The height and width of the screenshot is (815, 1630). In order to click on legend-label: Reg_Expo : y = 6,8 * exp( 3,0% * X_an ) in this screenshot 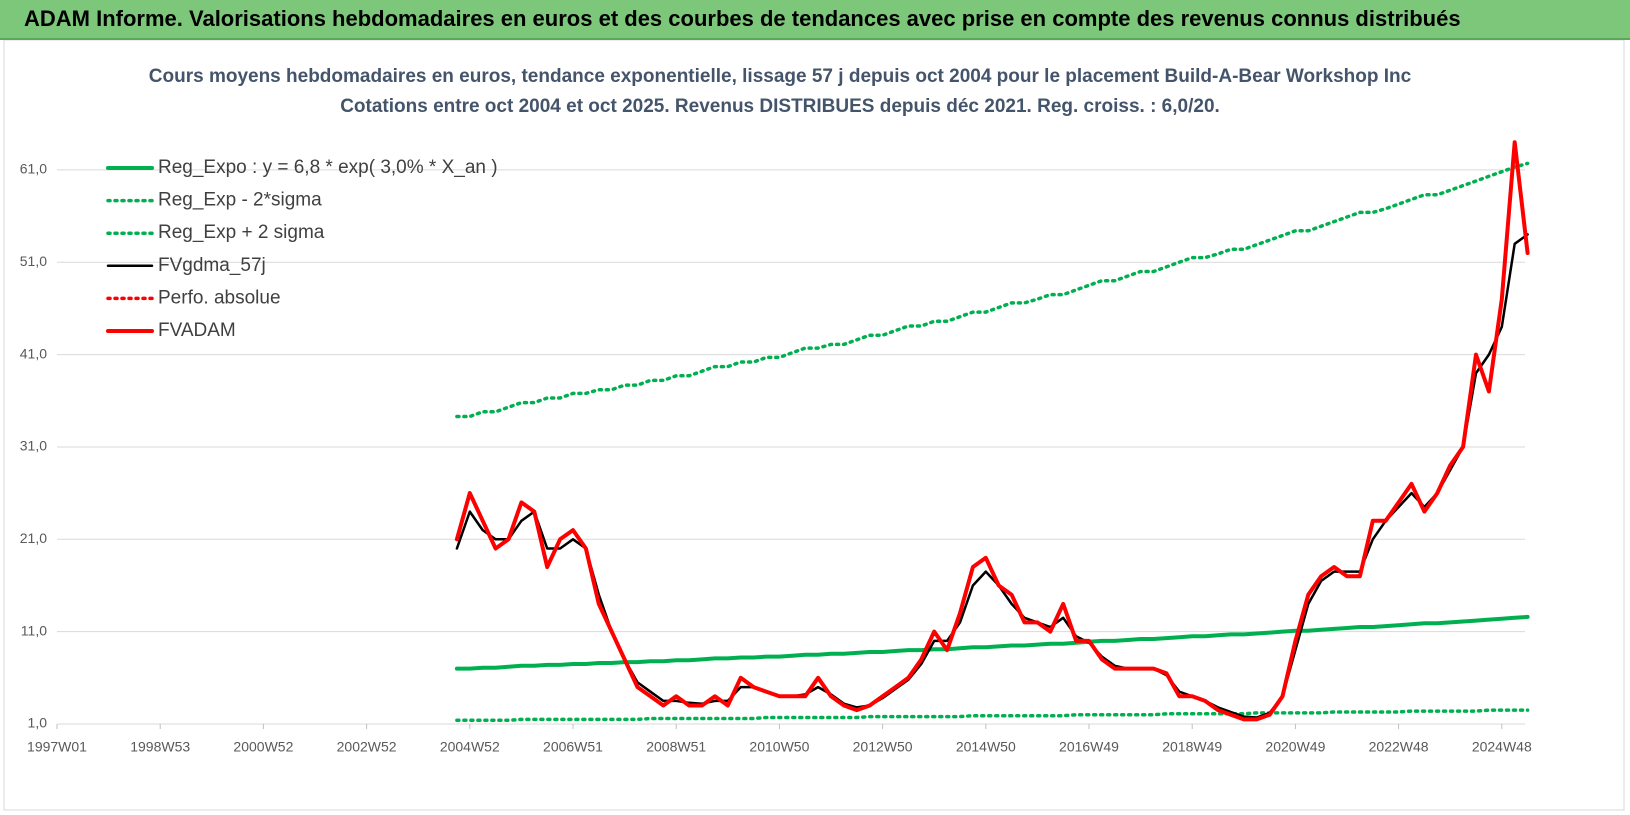, I will do `click(328, 167)`.